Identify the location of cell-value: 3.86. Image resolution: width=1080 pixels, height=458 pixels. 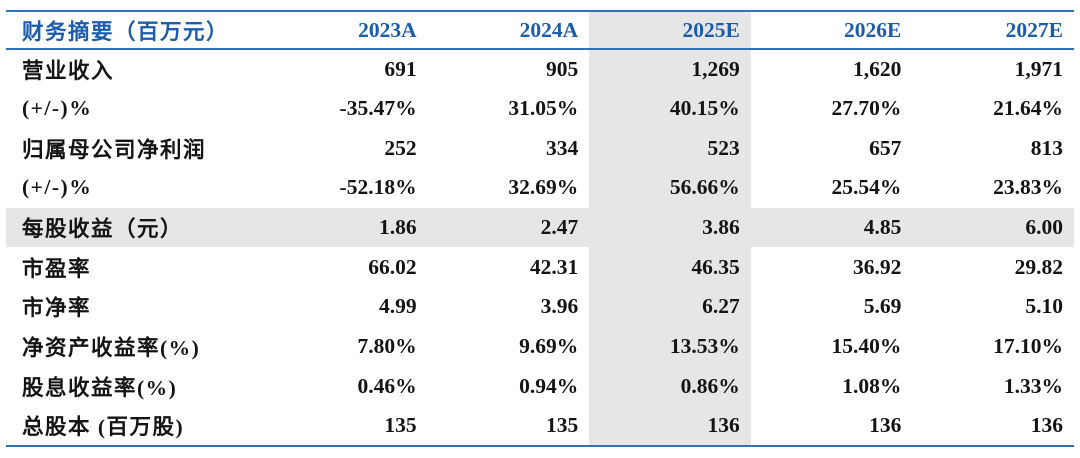
(670, 227).